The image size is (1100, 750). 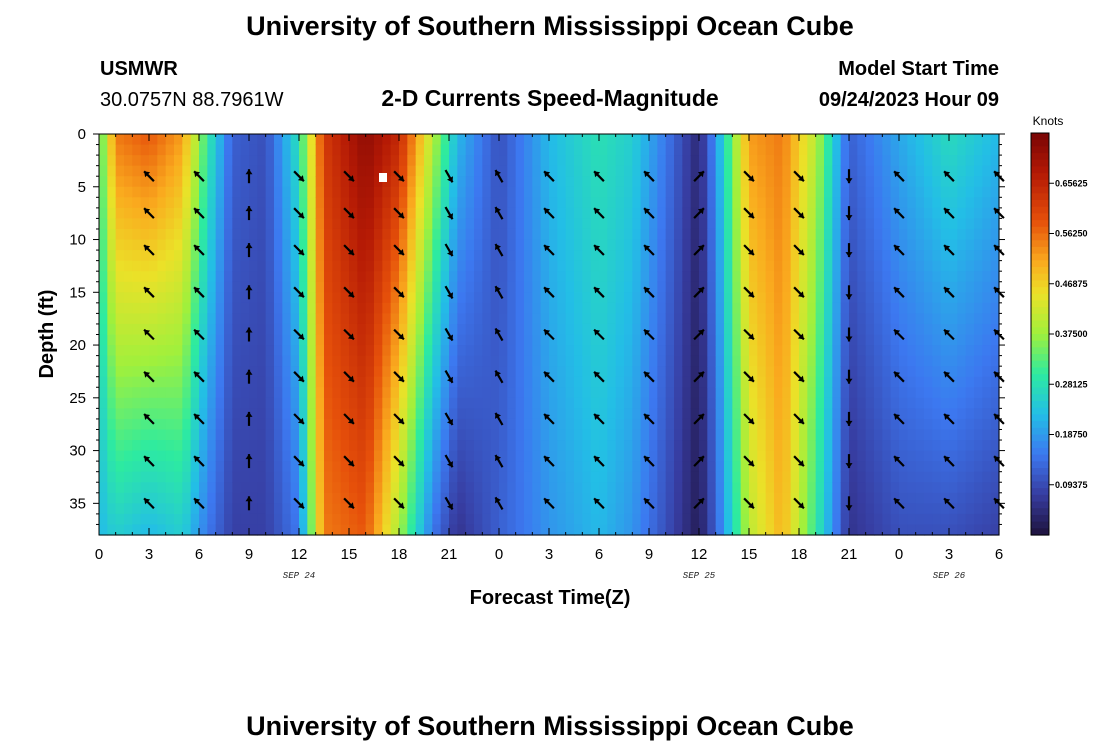 I want to click on colorbar-segment, so click(x=1040, y=525).